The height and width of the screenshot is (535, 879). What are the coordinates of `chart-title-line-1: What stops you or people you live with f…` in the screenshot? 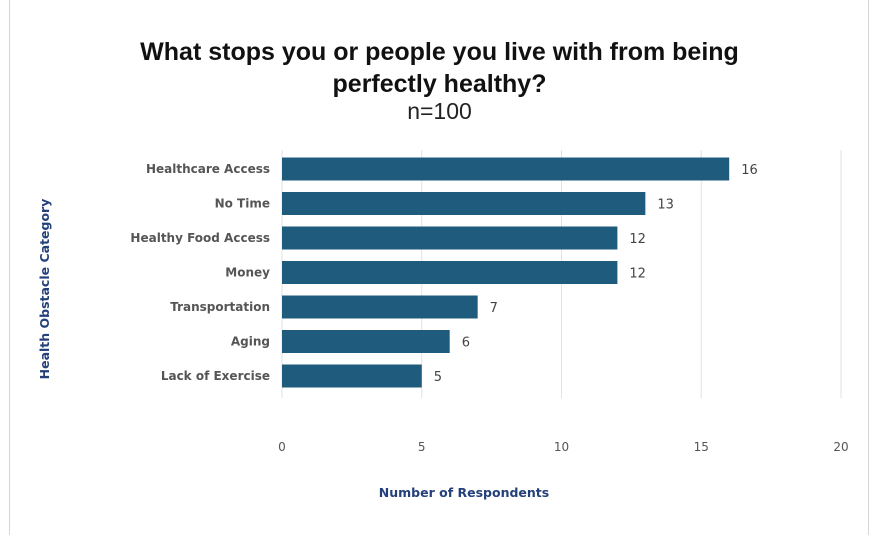 It's located at (439, 52).